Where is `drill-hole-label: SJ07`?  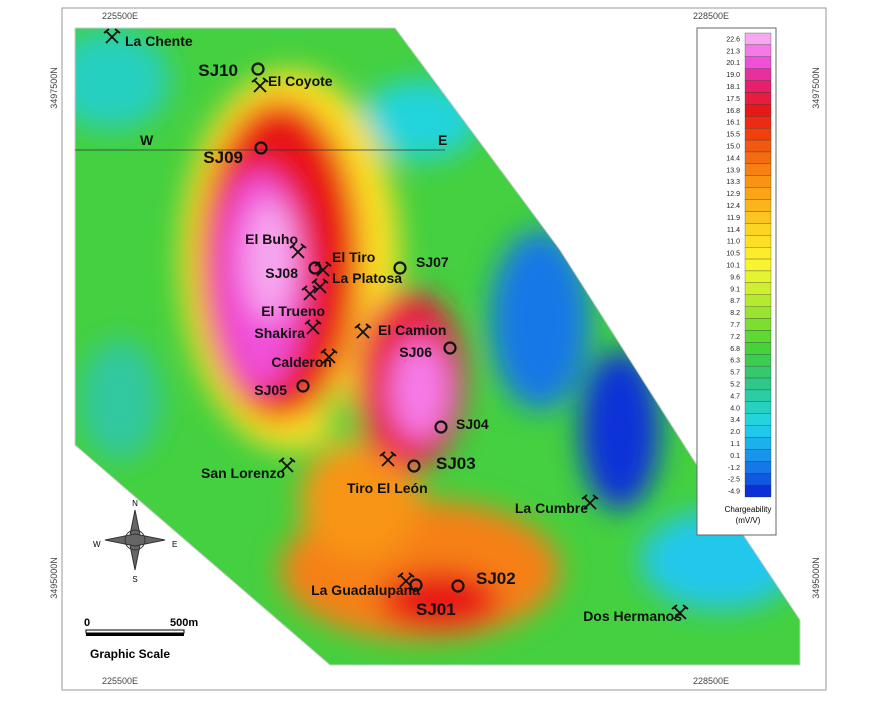
drill-hole-label: SJ07 is located at coordinates (432, 262).